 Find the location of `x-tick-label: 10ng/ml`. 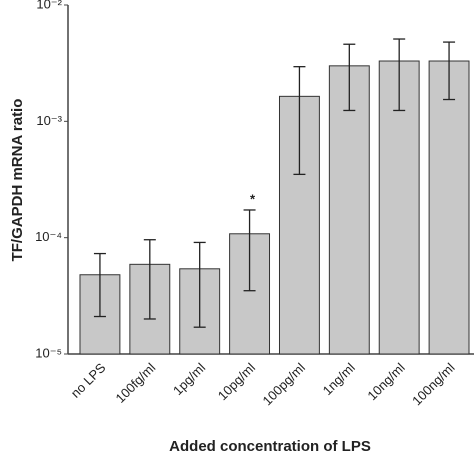

x-tick-label: 10ng/ml is located at coordinates (385, 381).